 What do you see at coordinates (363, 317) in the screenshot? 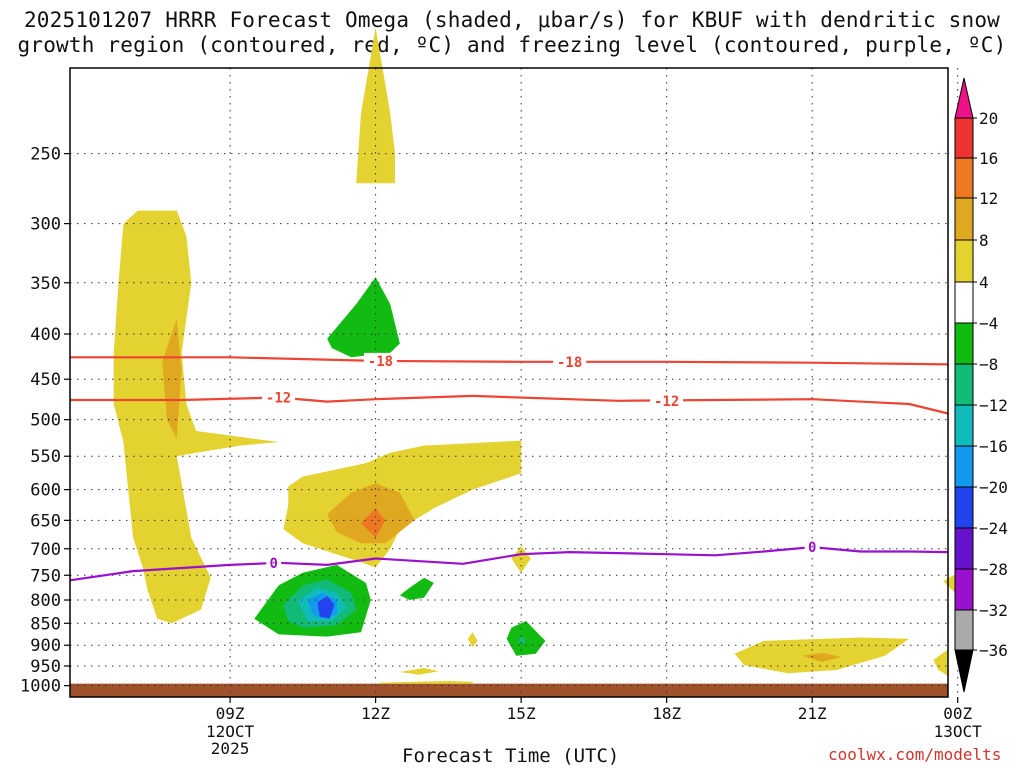
I see `omega-region-green-upper` at bounding box center [363, 317].